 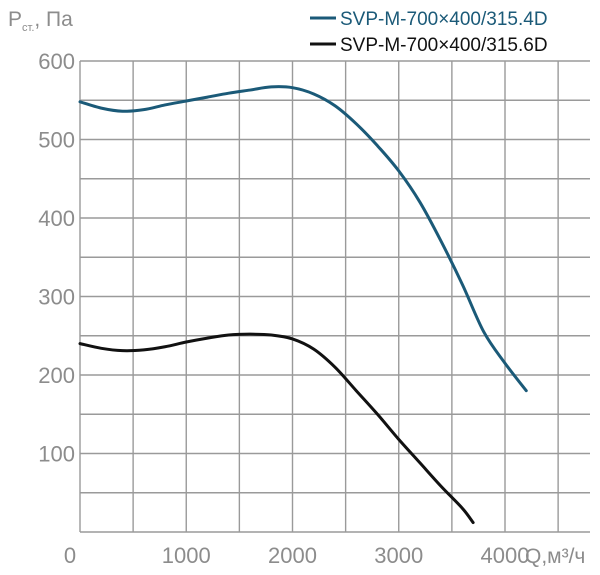 I want to click on y-tick-label: 300, so click(x=56, y=297).